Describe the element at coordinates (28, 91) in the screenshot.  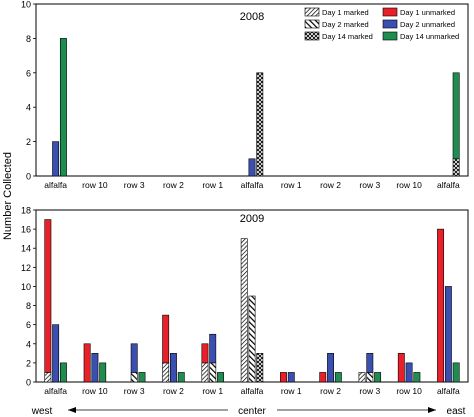
I see `y-ticks-2008: 0 2 4 6 8 10` at that location.